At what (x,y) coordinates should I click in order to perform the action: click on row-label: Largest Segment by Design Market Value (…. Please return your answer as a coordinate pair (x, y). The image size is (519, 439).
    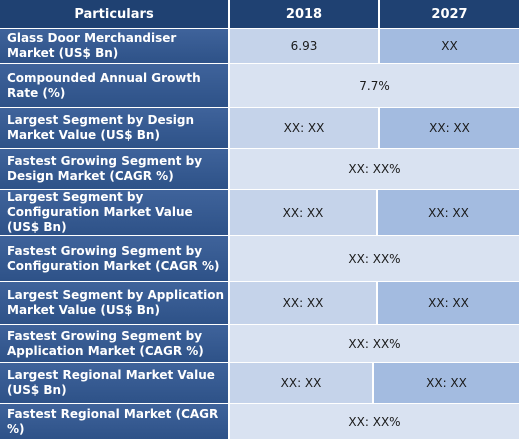
    Looking at the image, I should click on (114, 128).